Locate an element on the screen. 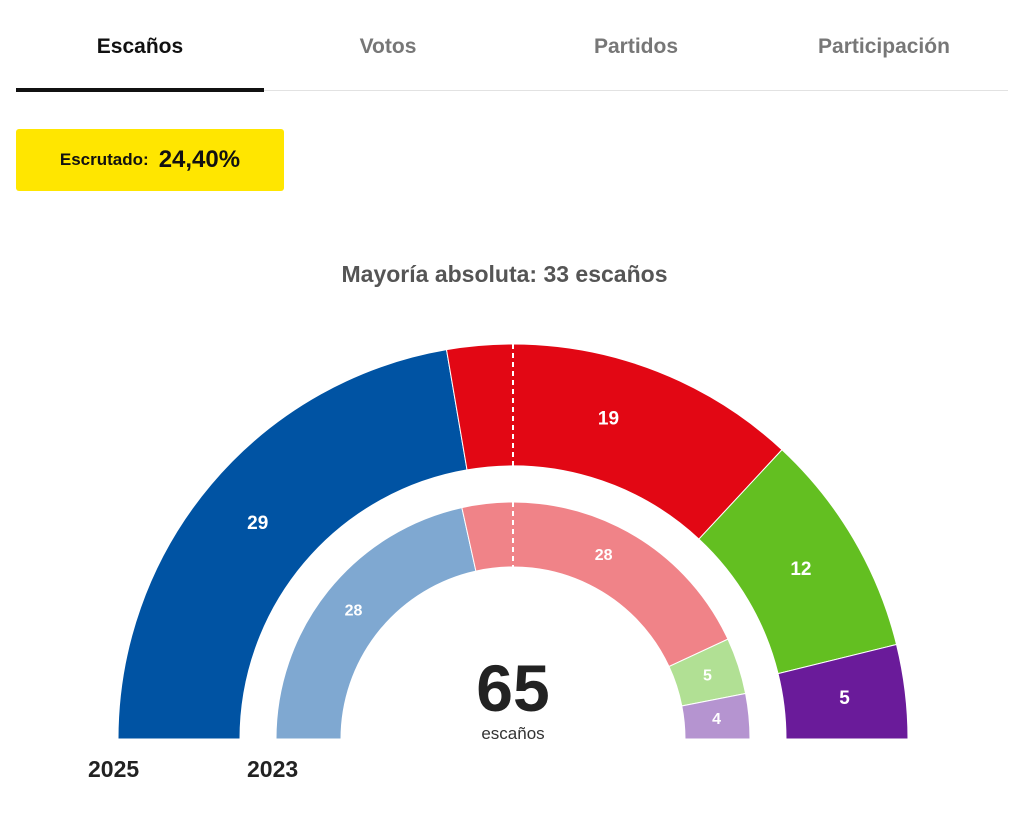 Image resolution: width=1009 pixels, height=817 pixels. year-label-inner: 2023 is located at coordinates (273, 769).